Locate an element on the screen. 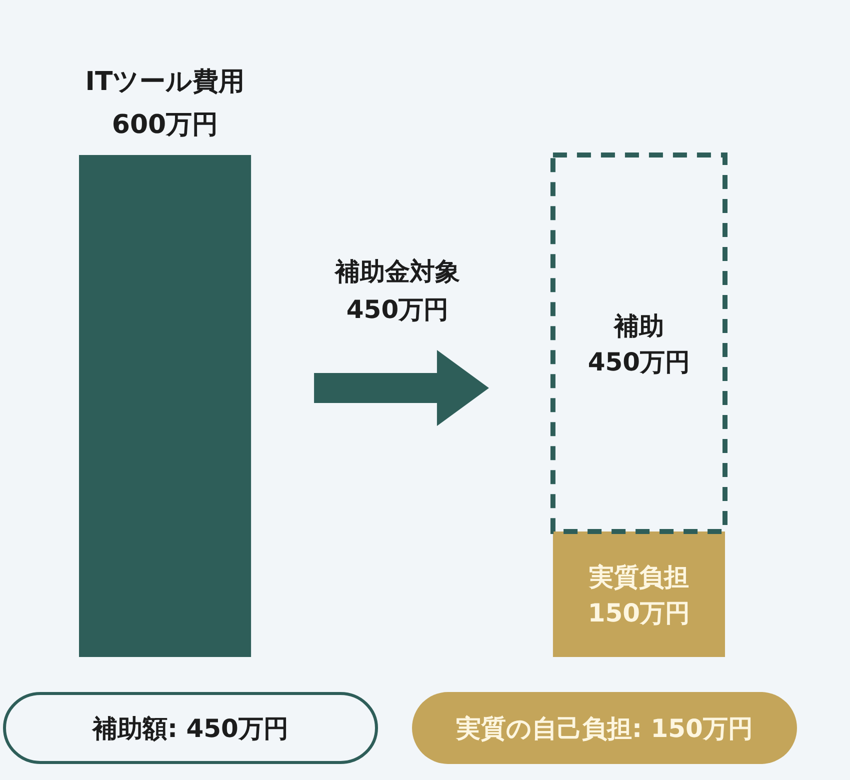 The width and height of the screenshot is (850, 780). text: 補助 is located at coordinates (638, 325).